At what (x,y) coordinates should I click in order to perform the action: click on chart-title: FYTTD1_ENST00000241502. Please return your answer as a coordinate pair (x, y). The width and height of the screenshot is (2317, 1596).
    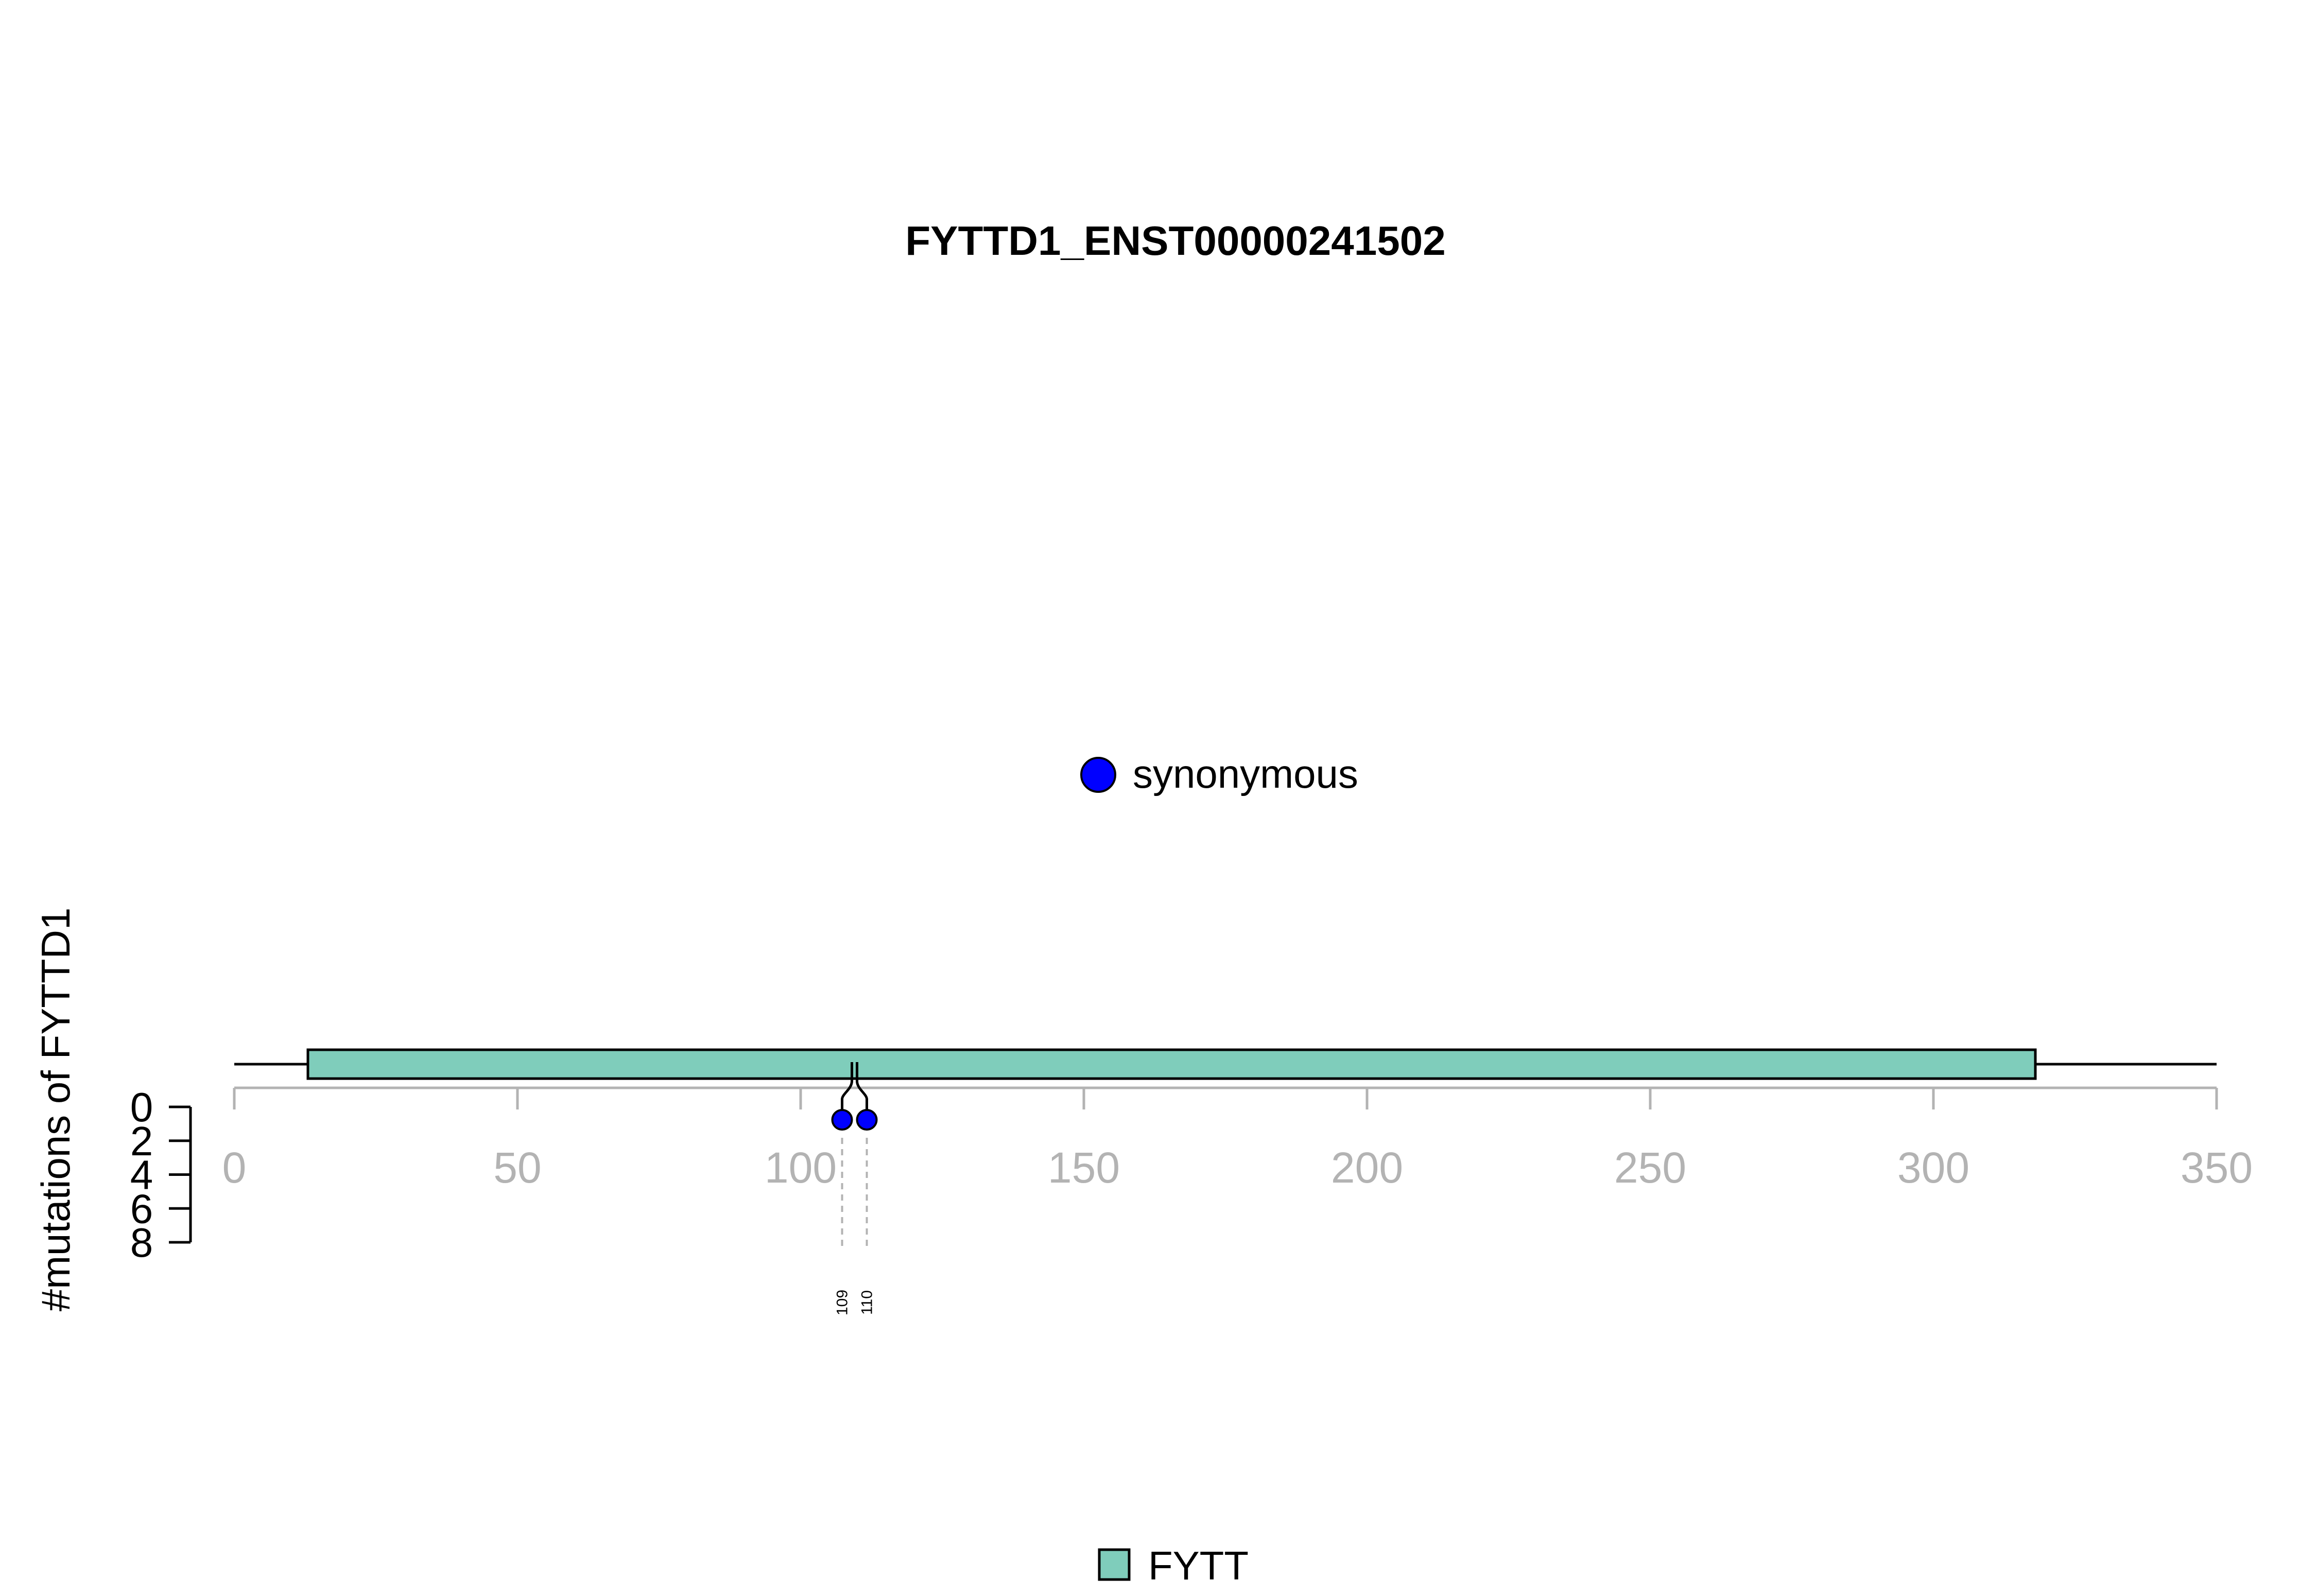
    Looking at the image, I should click on (1175, 241).